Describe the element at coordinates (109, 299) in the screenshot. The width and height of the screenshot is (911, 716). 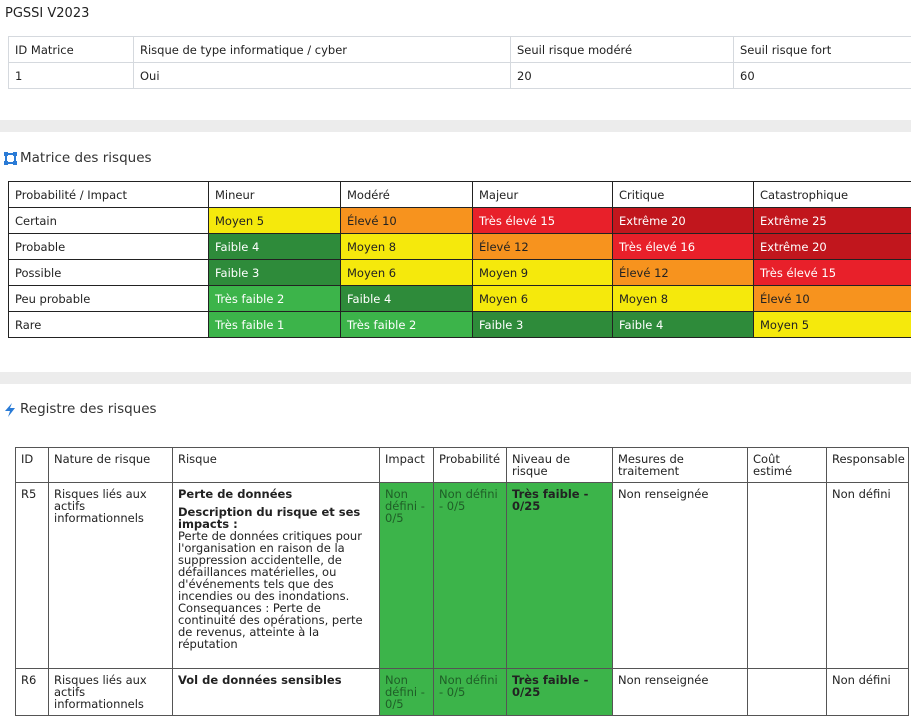
I see `row-label: Peu probable` at that location.